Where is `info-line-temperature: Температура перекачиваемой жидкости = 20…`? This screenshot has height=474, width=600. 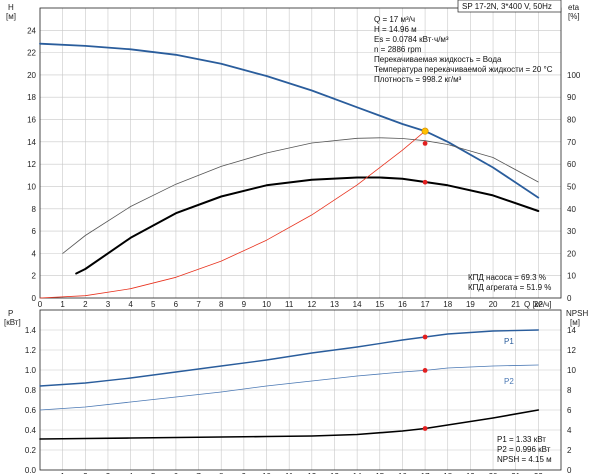 info-line-temperature: Температура перекачиваемой жидкости = 20… is located at coordinates (463, 69).